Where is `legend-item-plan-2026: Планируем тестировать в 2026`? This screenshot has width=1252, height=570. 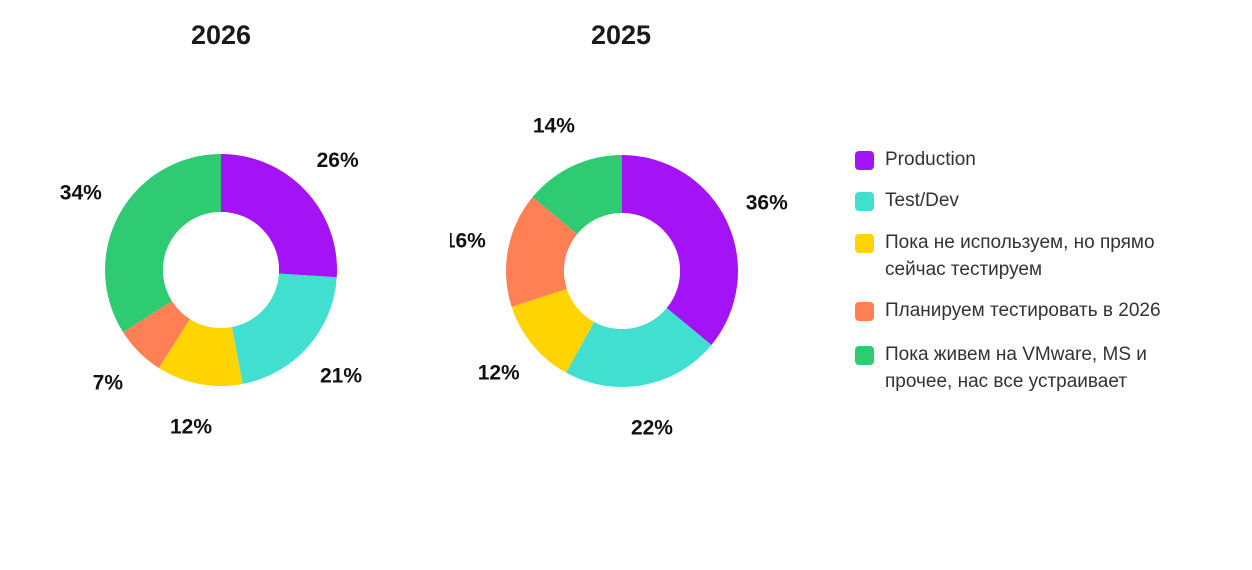 legend-item-plan-2026: Планируем тестировать в 2026 is located at coordinates (1035, 310).